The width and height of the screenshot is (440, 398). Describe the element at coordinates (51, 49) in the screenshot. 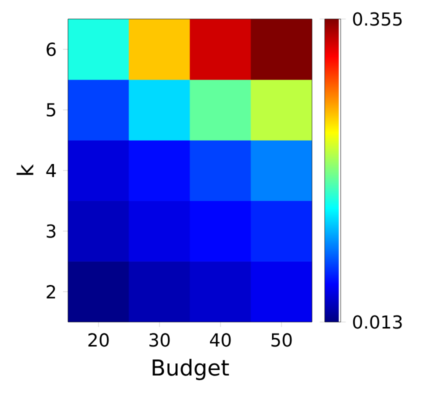

I see `y-tick-label: 6` at that location.